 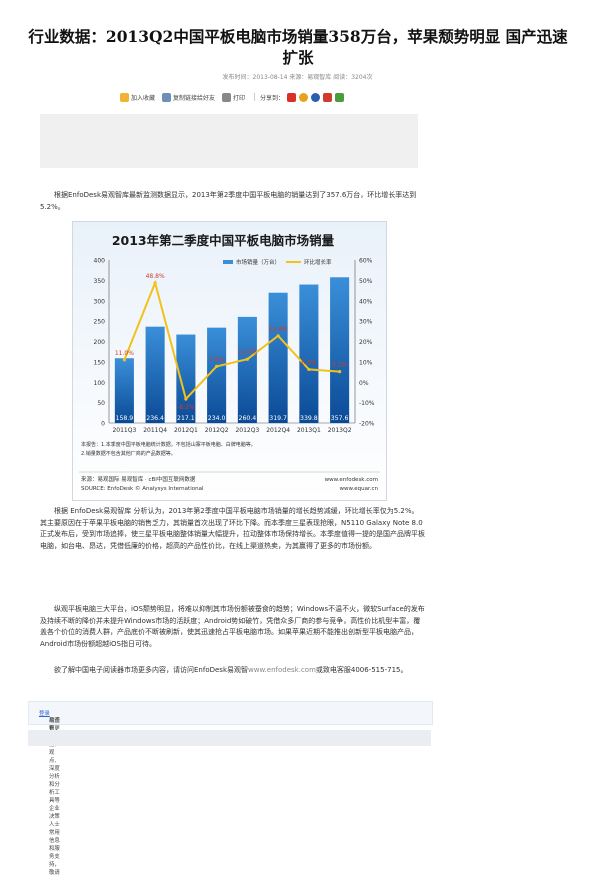 I want to click on growth-rate-label: 48.8%, so click(x=155, y=276).